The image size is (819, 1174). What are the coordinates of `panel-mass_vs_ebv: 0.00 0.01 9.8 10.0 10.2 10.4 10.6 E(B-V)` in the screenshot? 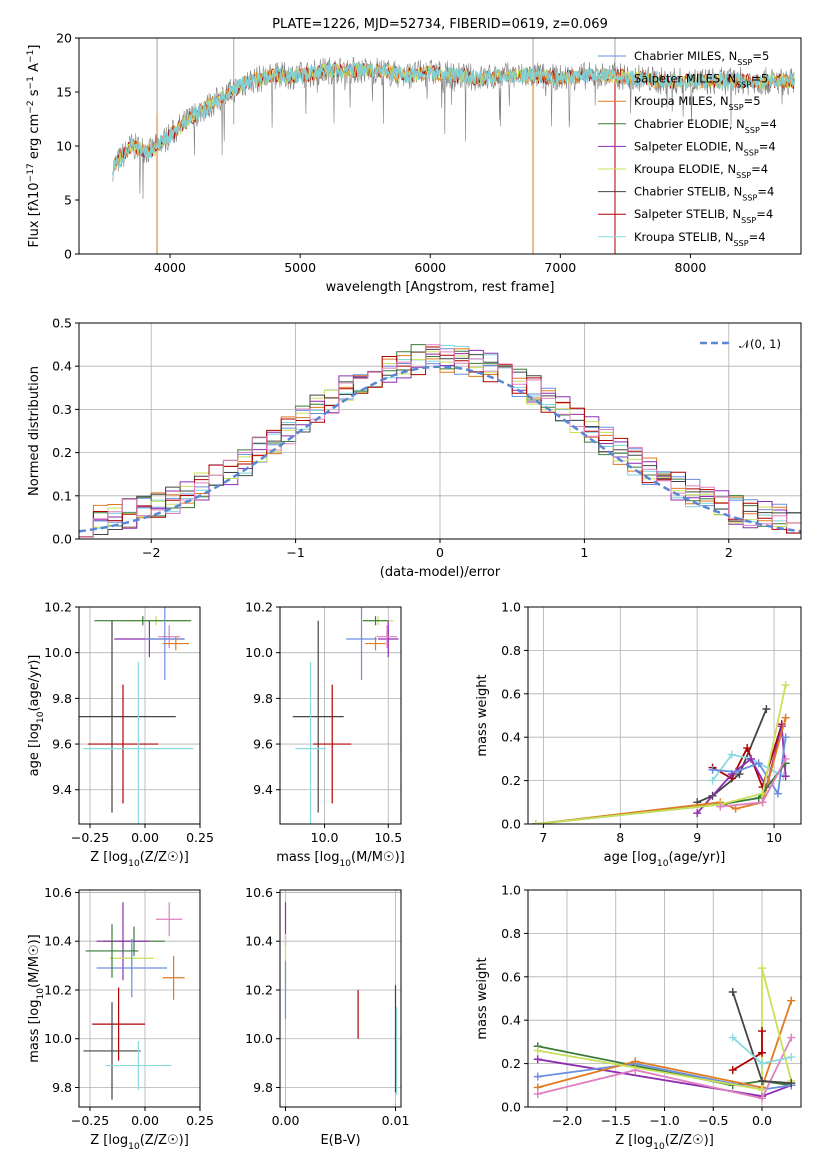 It's located at (327, 1016).